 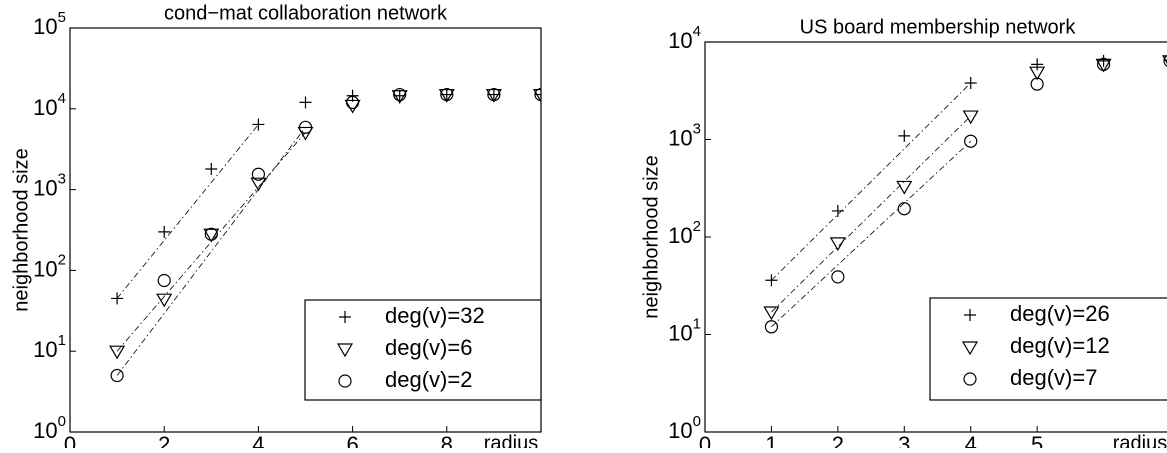 I want to click on x-tick-label: 8, so click(x=447, y=440).